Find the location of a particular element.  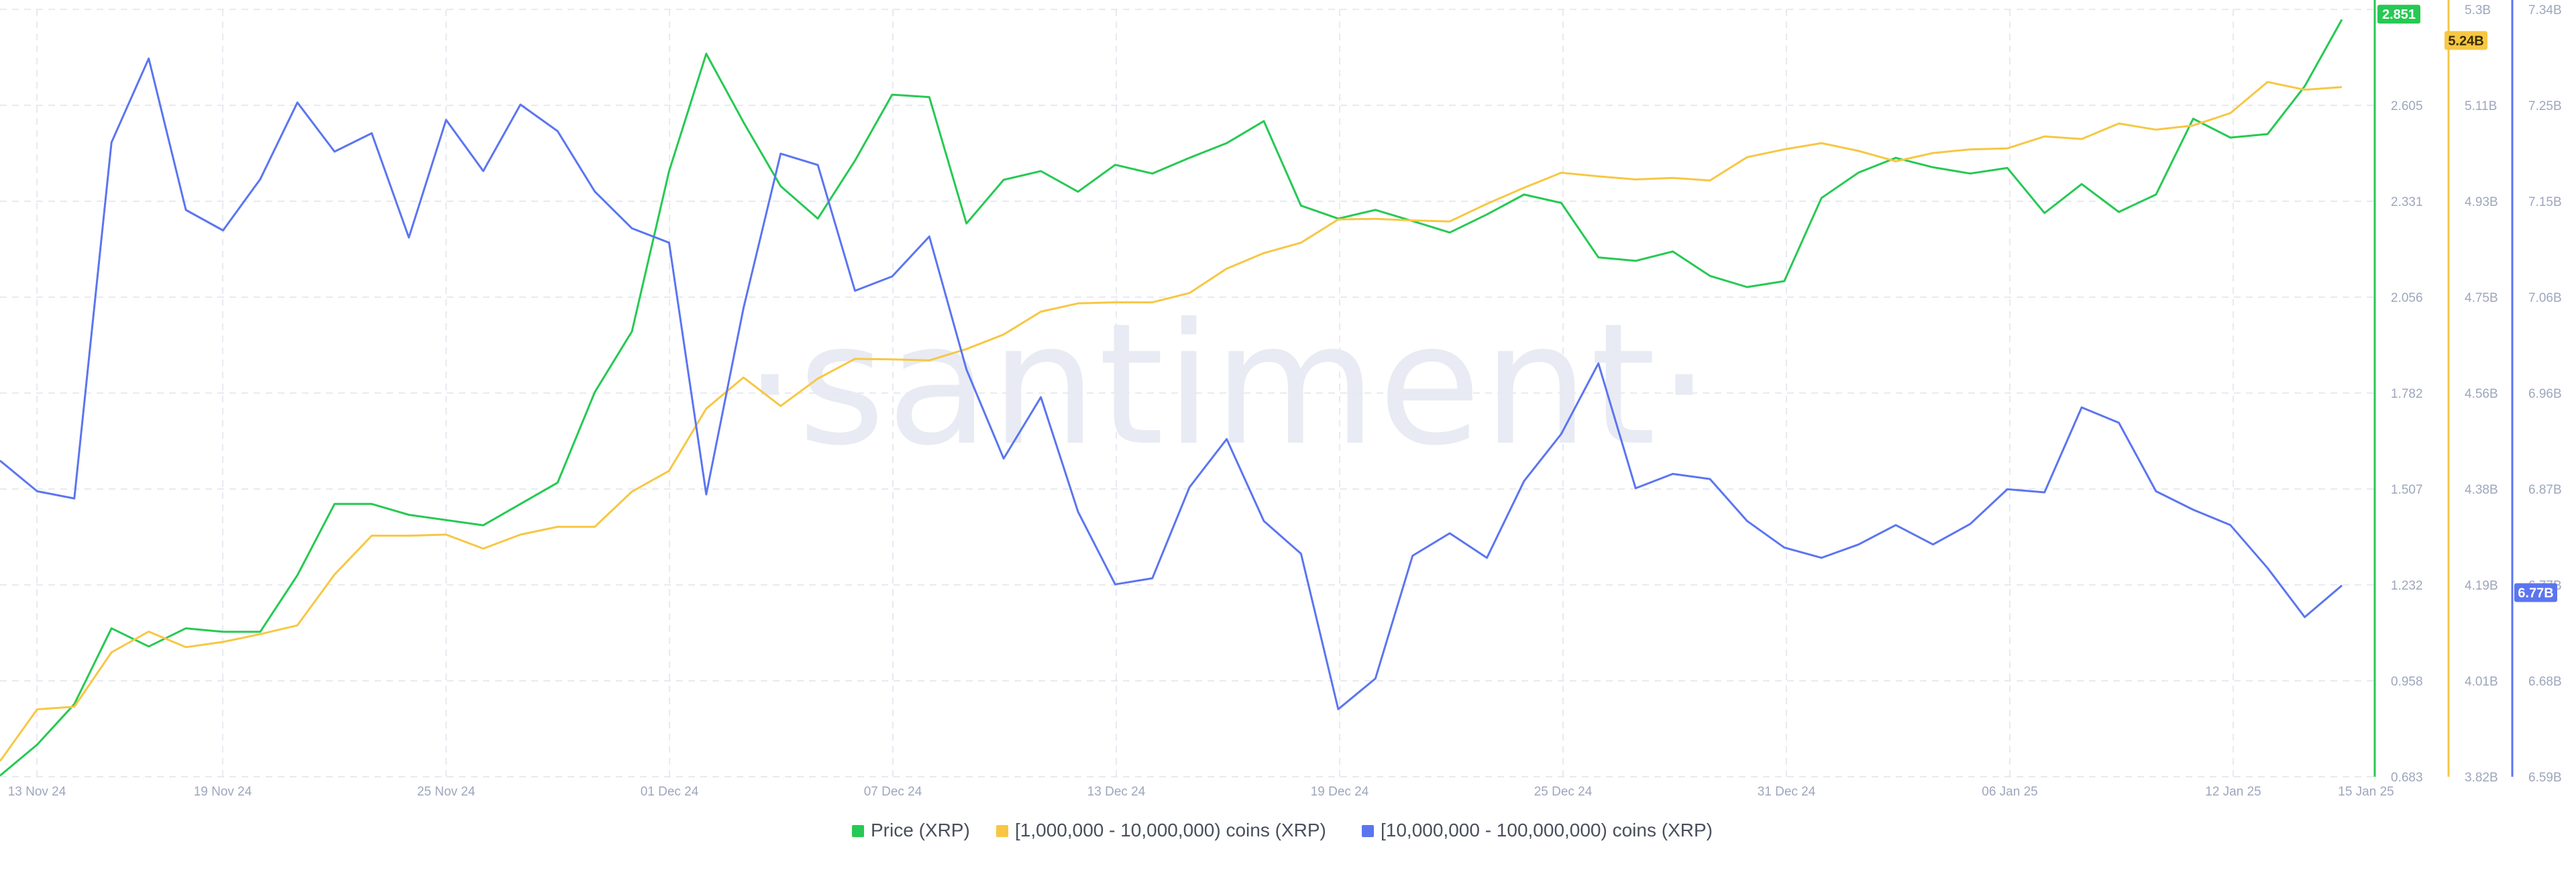

mid-last-value-badge: 5.24B is located at coordinates (2466, 40).